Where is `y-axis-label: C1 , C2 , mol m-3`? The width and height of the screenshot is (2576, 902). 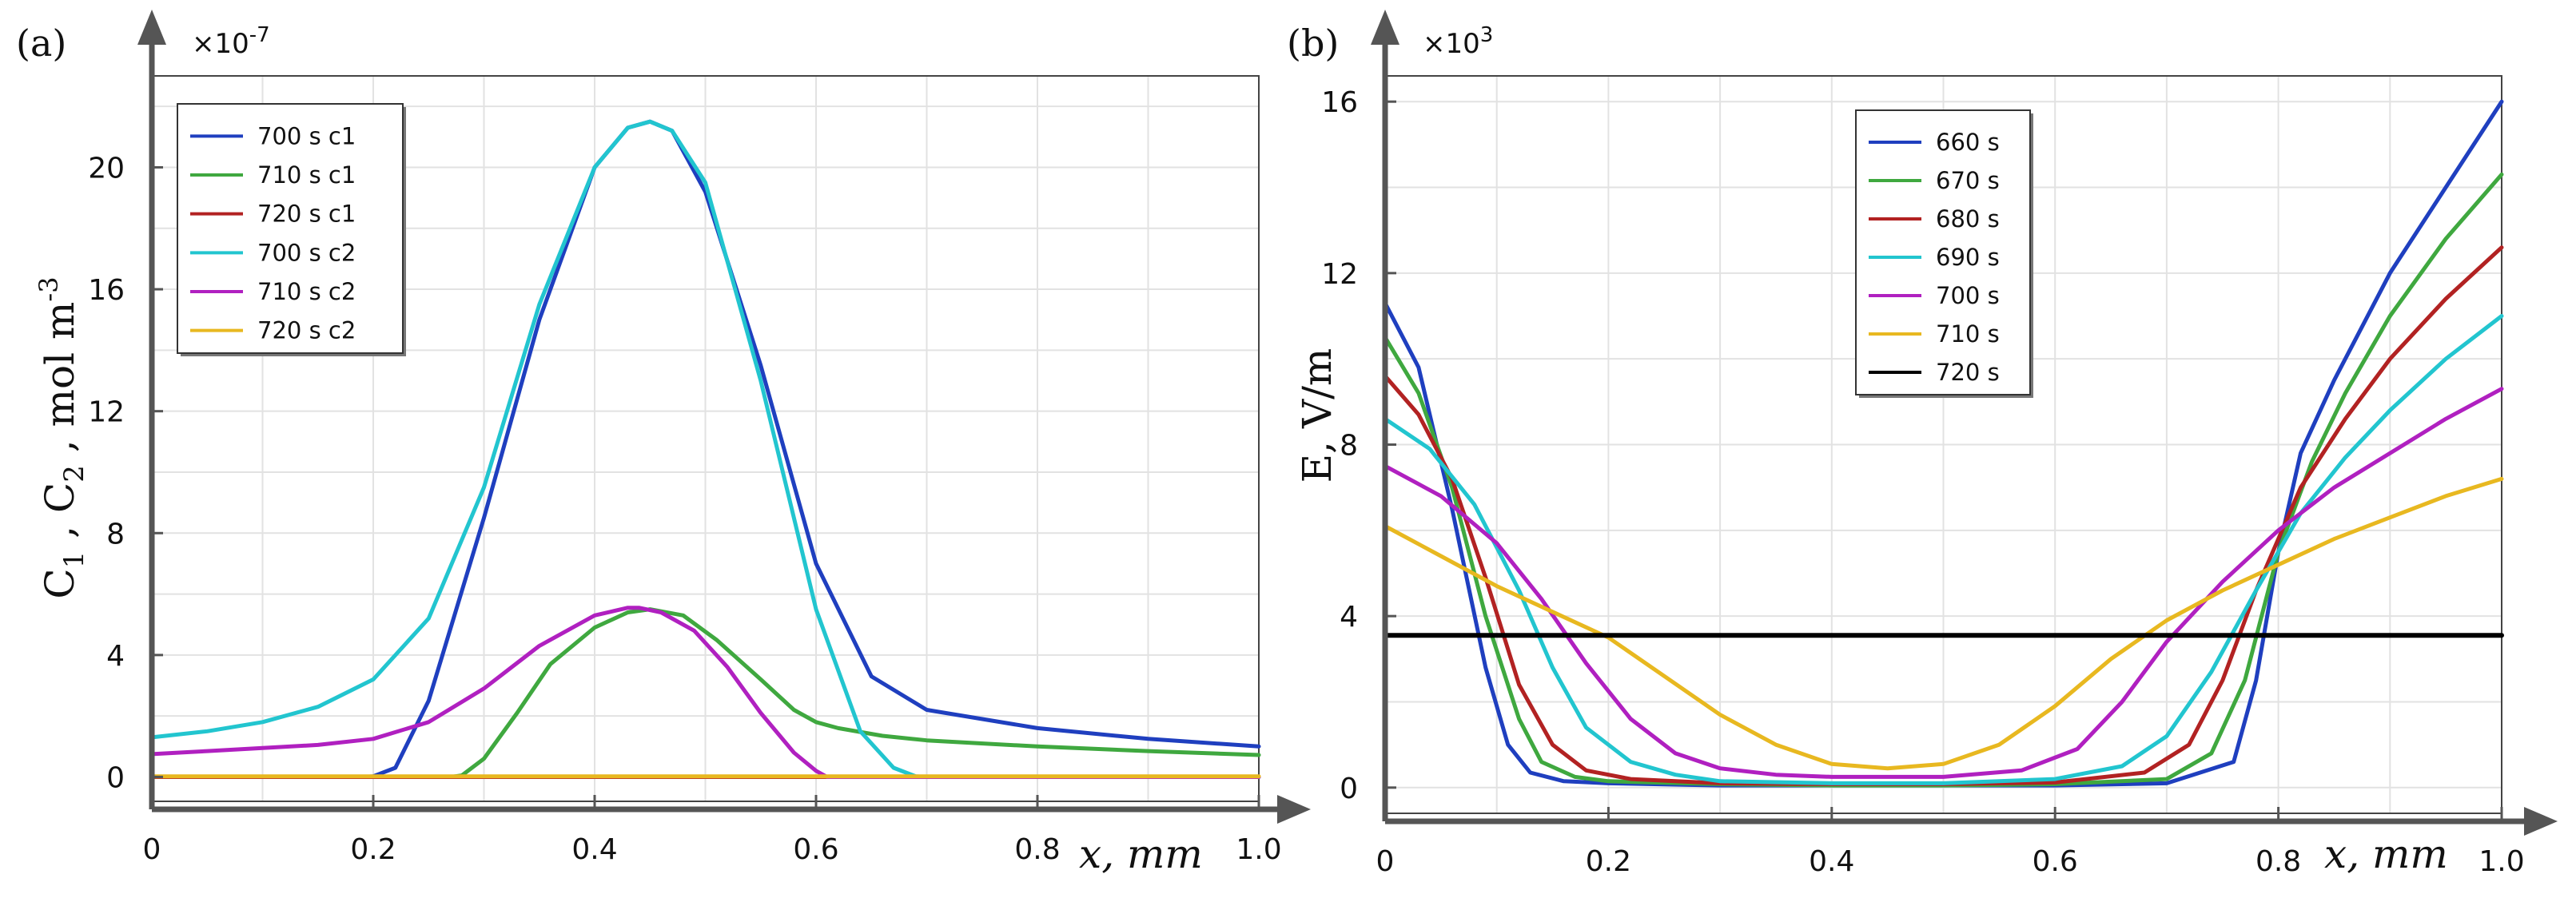 y-axis-label: C1 , C2 , mol m-3 is located at coordinates (62, 437).